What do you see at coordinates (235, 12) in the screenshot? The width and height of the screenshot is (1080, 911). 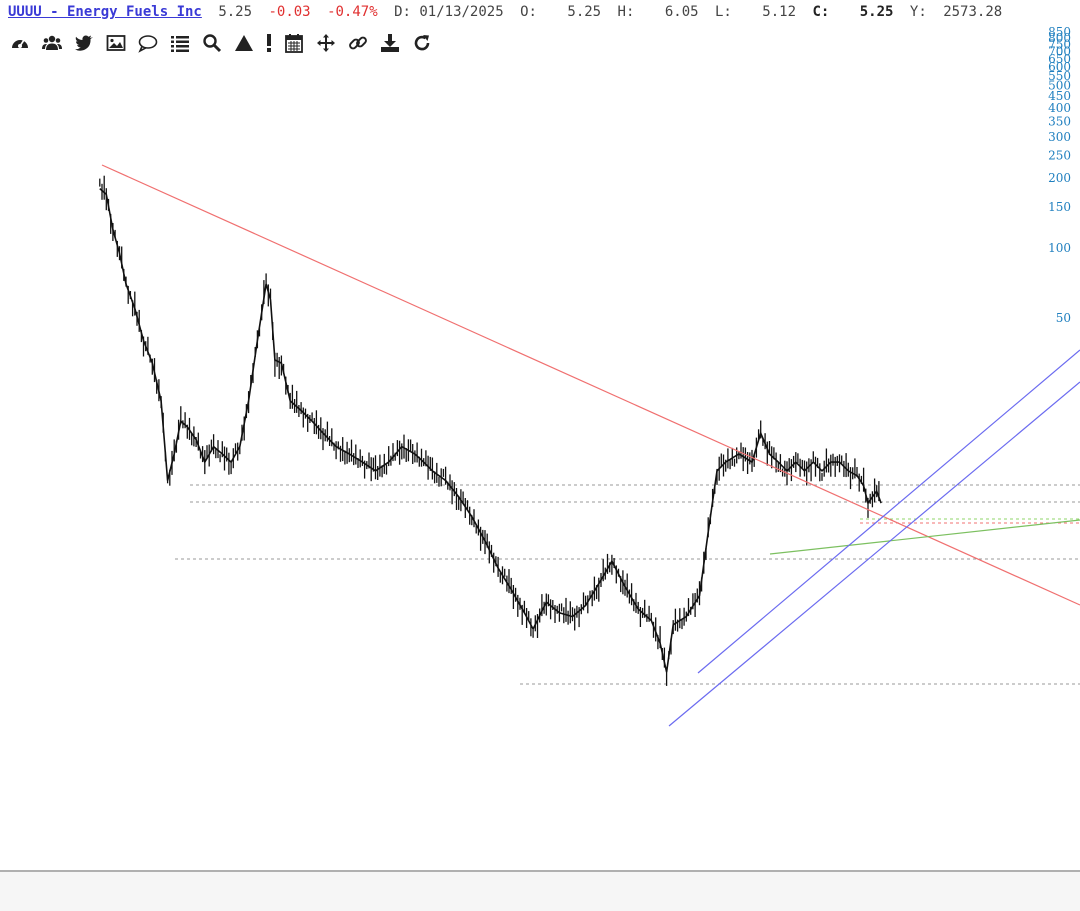 I see `last-price: 5.25` at bounding box center [235, 12].